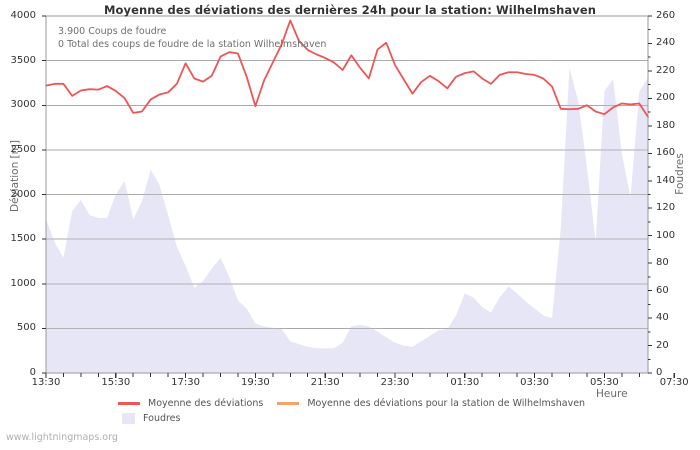 Image resolution: width=700 pixels, height=450 pixels. I want to click on y-axis-right-tick-label: 20, so click(662, 345).